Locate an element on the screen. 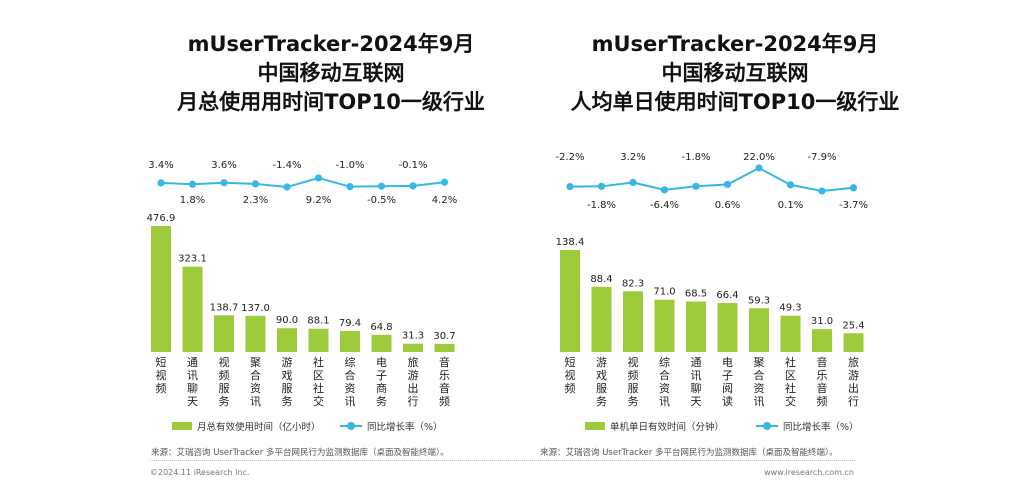 The image size is (1024, 499). growth-rate-label: -1.8% is located at coordinates (601, 205).